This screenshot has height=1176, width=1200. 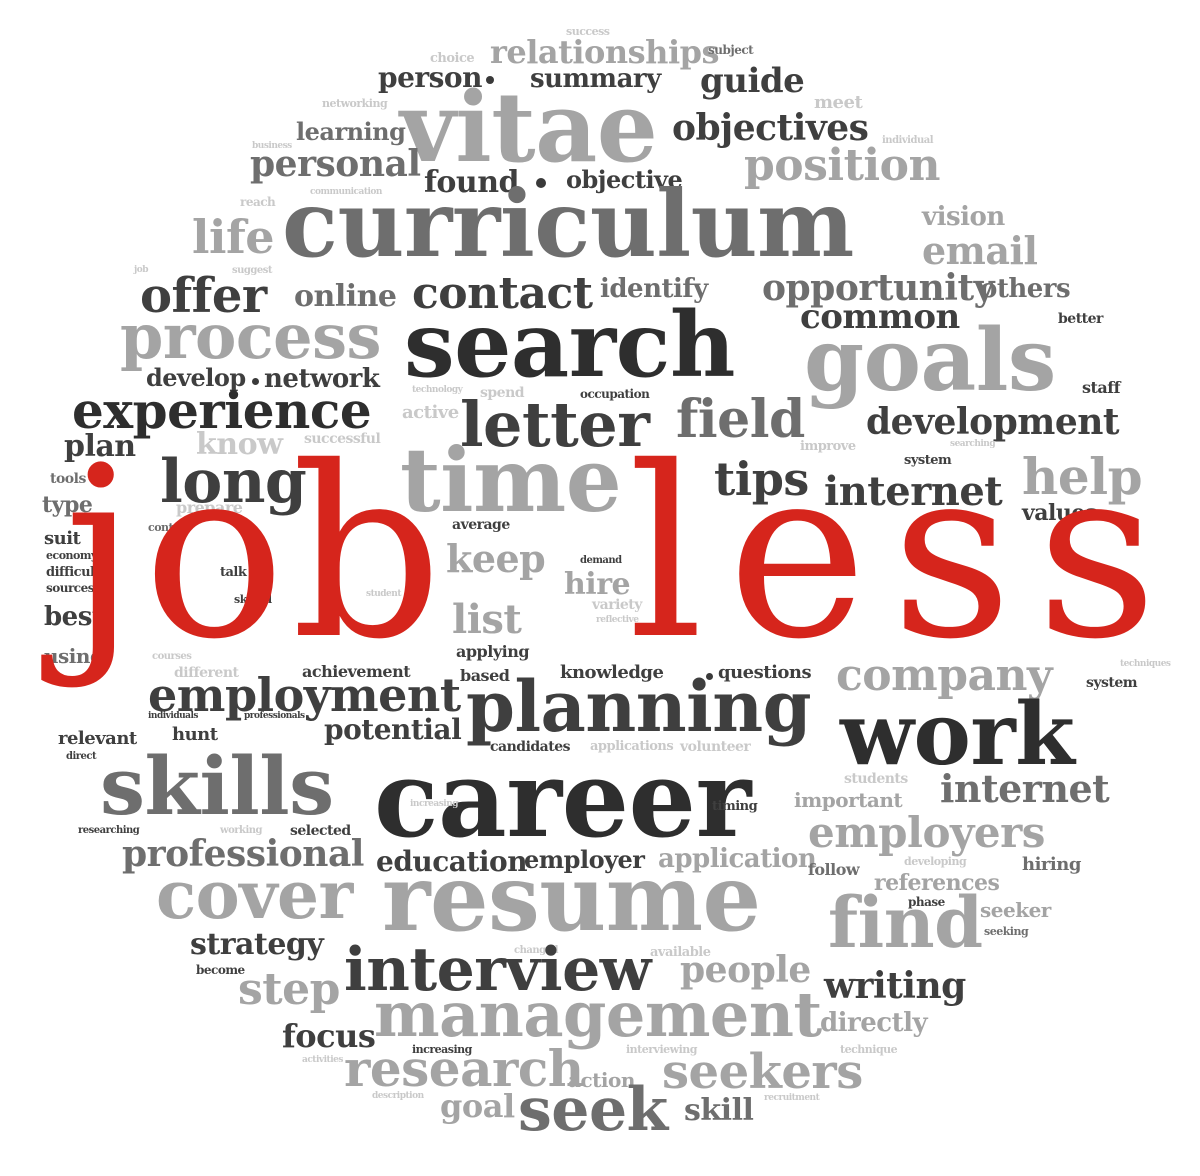 What do you see at coordinates (73, 572) in the screenshot?
I see `word: difficult` at bounding box center [73, 572].